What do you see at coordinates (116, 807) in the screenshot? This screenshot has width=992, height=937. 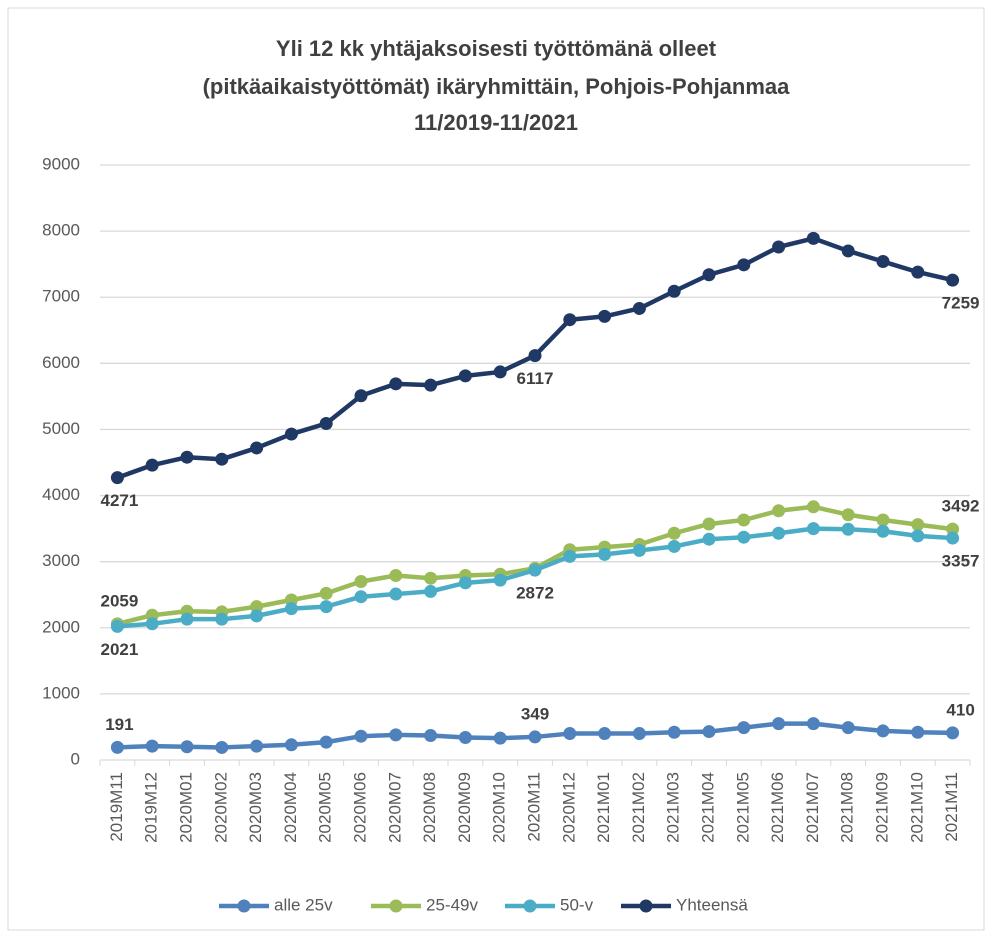 I see `x-tick-label: 2019M11` at bounding box center [116, 807].